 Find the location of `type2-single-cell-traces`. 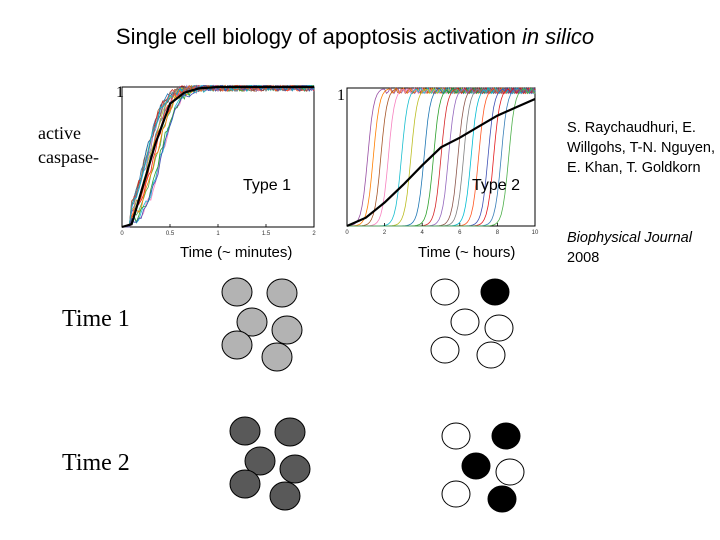

type2-single-cell-traces is located at coordinates (441, 157).